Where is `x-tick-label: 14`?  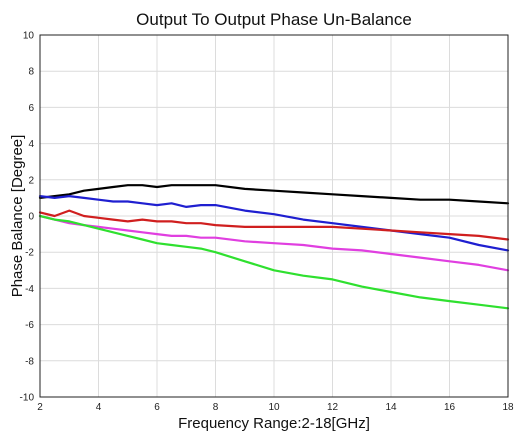
x-tick-label: 14 is located at coordinates (391, 407).